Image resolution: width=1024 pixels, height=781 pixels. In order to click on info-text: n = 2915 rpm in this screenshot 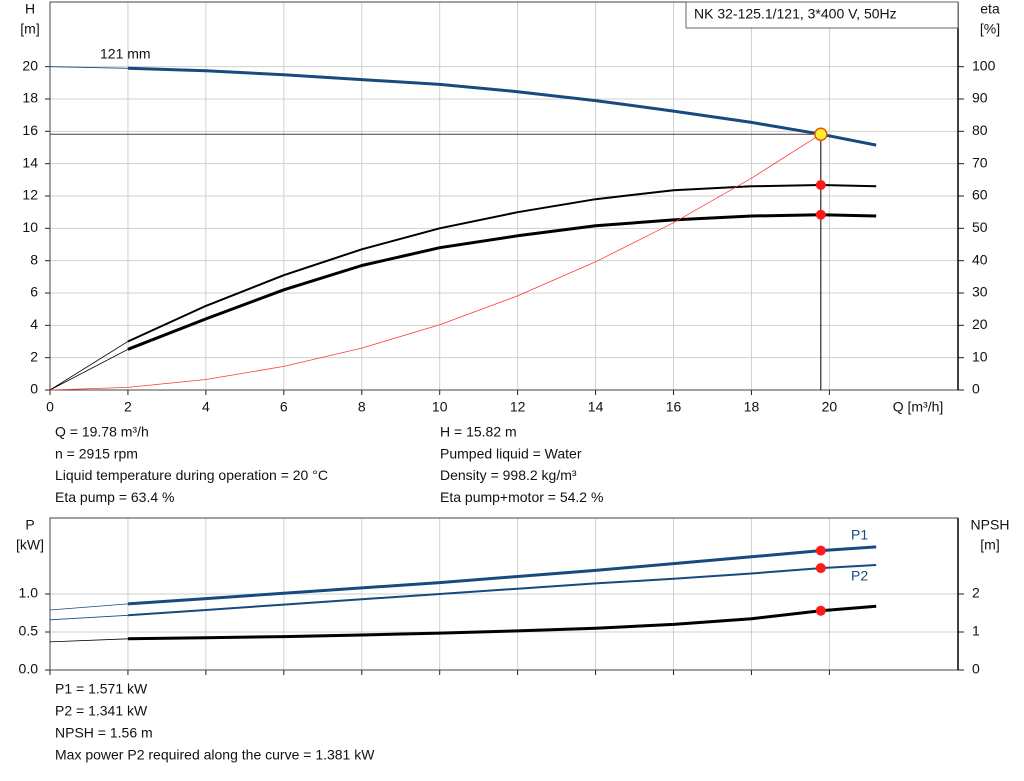, I will do `click(96, 453)`.